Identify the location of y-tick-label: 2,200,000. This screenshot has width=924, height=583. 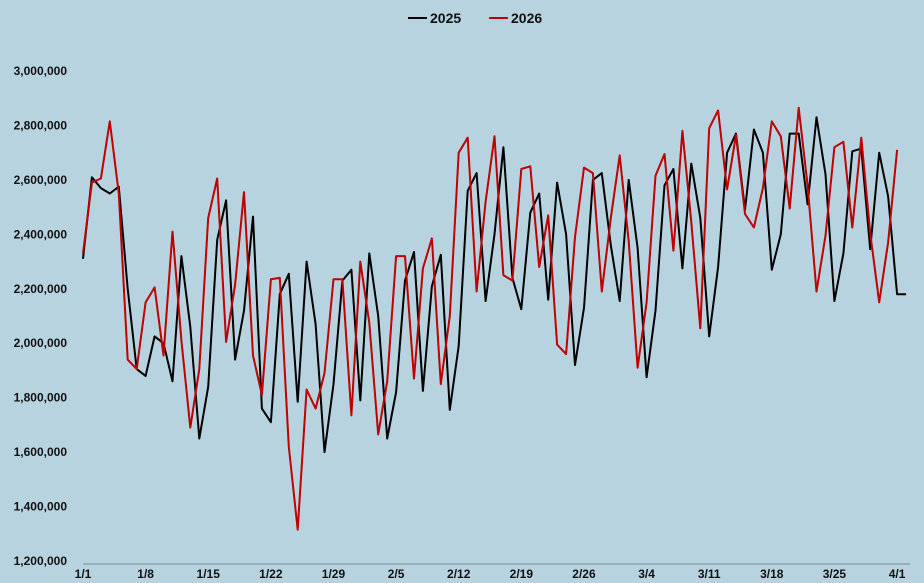
(41, 289).